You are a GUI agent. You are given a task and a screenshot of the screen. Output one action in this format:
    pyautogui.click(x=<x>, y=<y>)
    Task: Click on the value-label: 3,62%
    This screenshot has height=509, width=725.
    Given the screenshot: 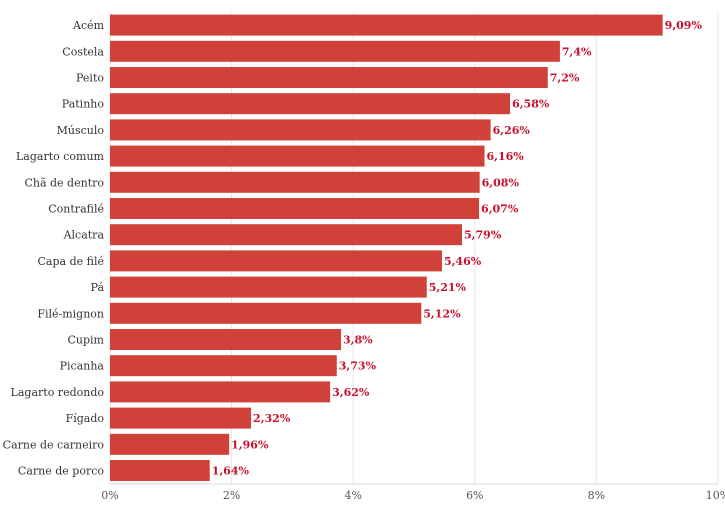 What is the action you would take?
    pyautogui.click(x=351, y=392)
    